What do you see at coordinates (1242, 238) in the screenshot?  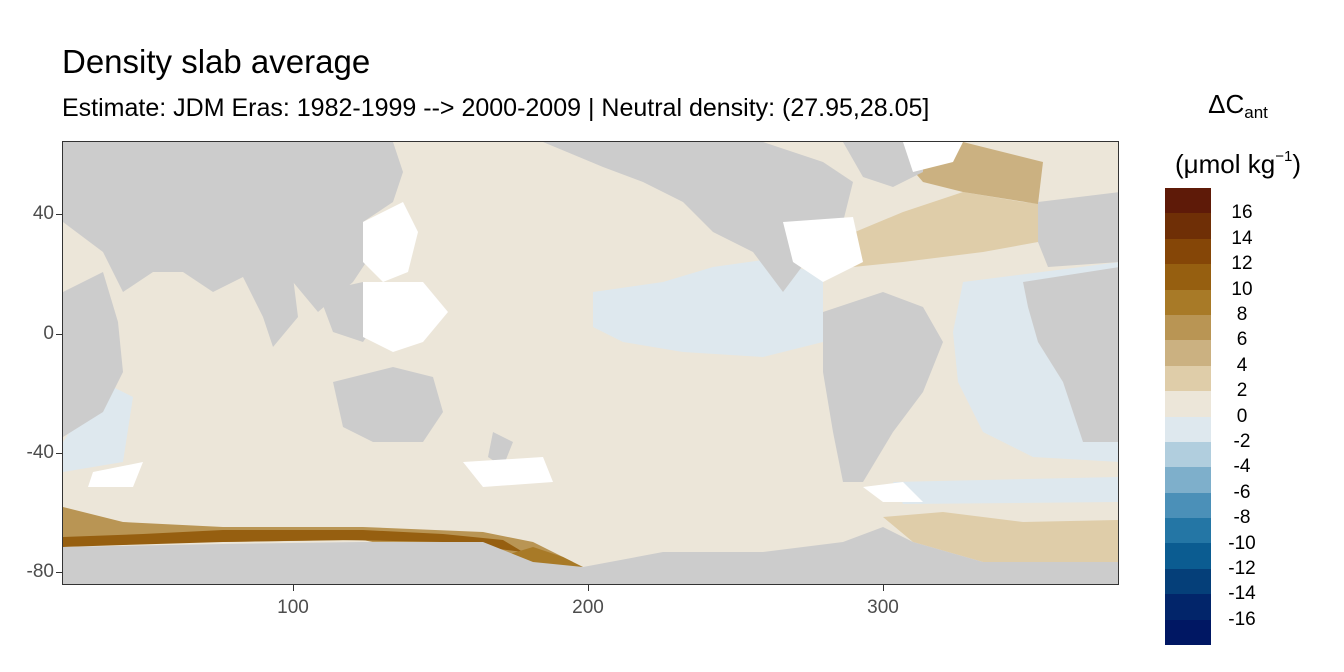 I see `legend-label: 14` at bounding box center [1242, 238].